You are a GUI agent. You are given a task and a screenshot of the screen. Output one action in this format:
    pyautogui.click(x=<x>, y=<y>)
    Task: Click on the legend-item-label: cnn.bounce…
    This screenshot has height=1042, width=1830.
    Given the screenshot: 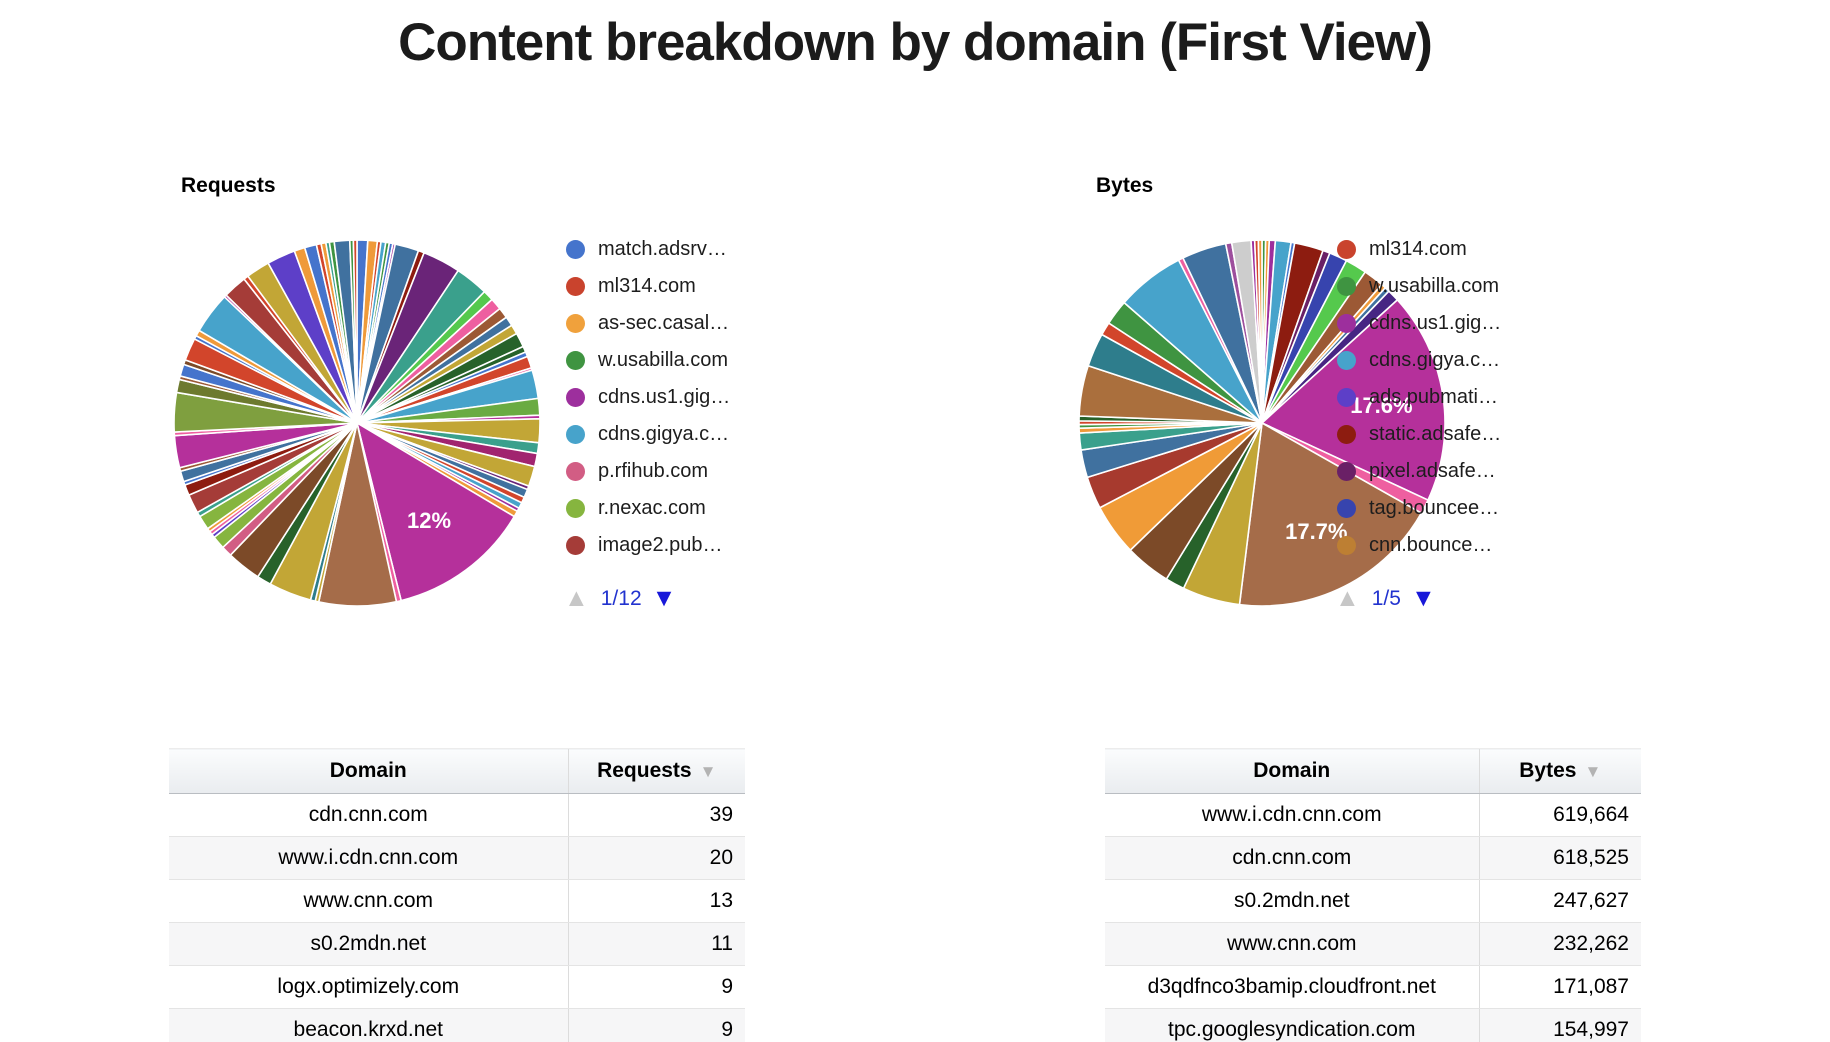 What is the action you would take?
    pyautogui.click(x=1431, y=544)
    